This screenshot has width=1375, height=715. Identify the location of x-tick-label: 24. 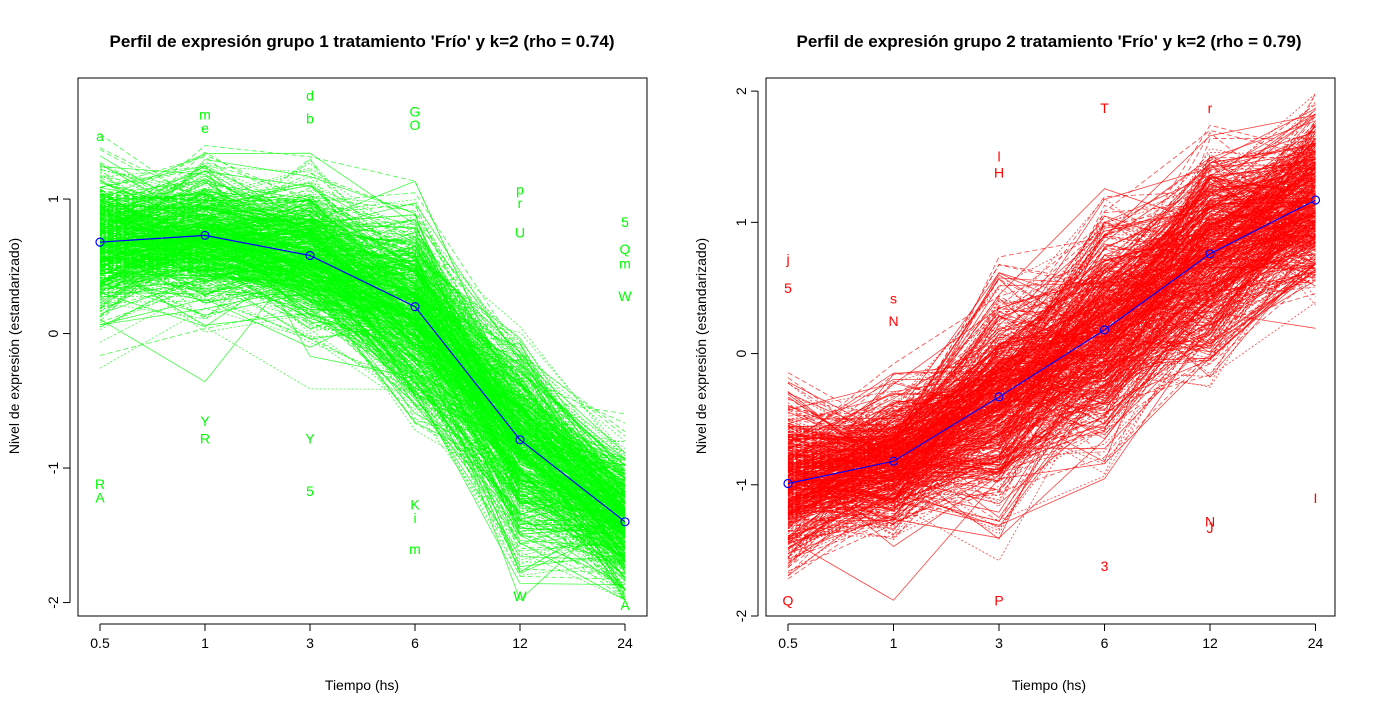
(1316, 643).